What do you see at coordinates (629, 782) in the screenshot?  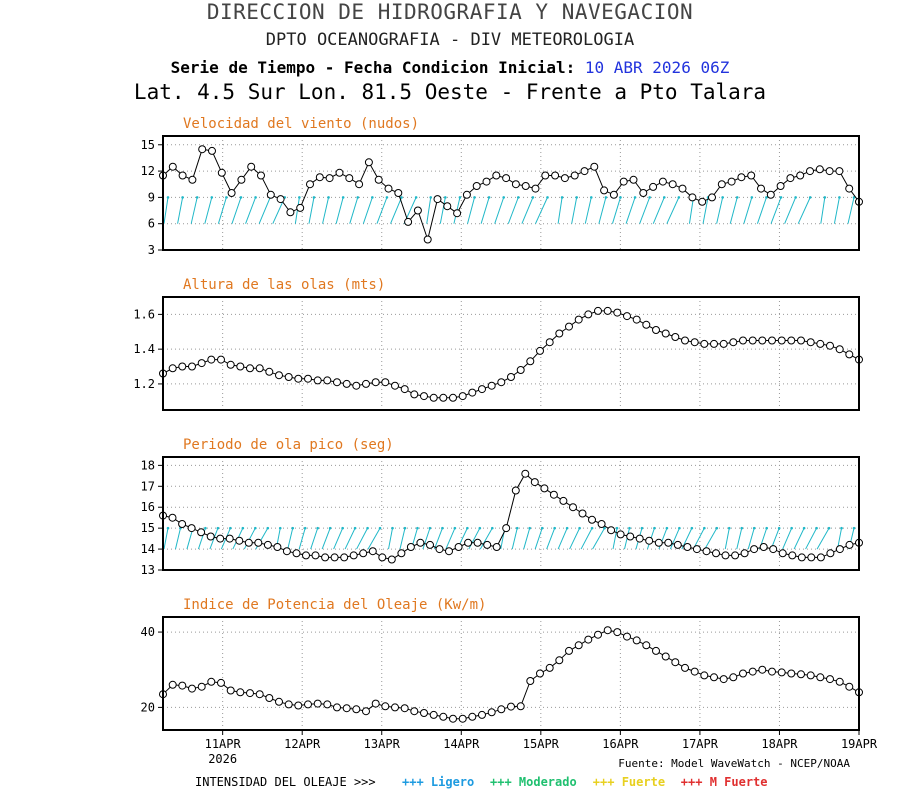 I see `legend-item: +++ Fuerte` at bounding box center [629, 782].